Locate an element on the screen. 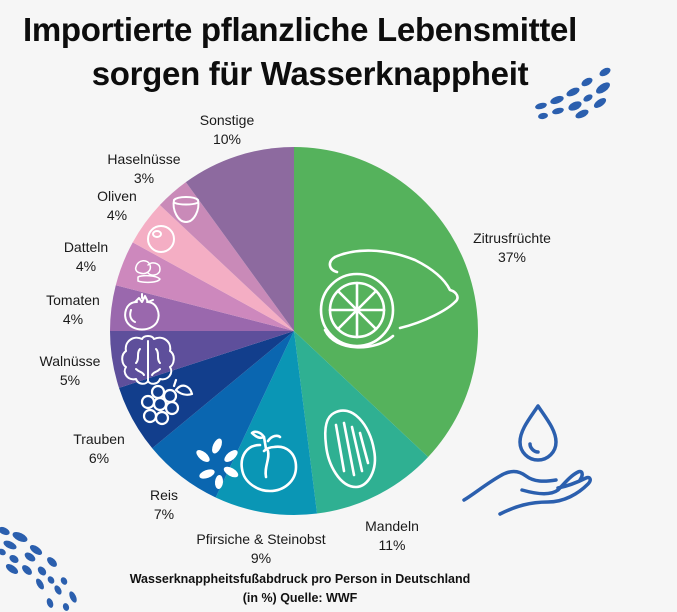 This screenshot has width=677, height=612. decorative-dashes-top-right is located at coordinates (573, 93).